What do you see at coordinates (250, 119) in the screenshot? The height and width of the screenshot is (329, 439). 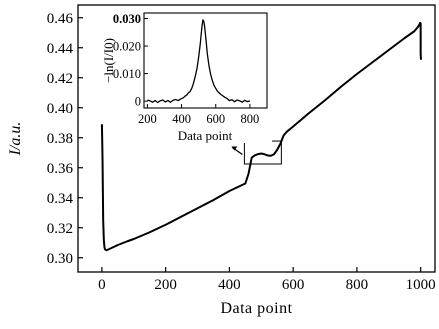 I see `inset-x-tick-label: 800` at bounding box center [250, 119].